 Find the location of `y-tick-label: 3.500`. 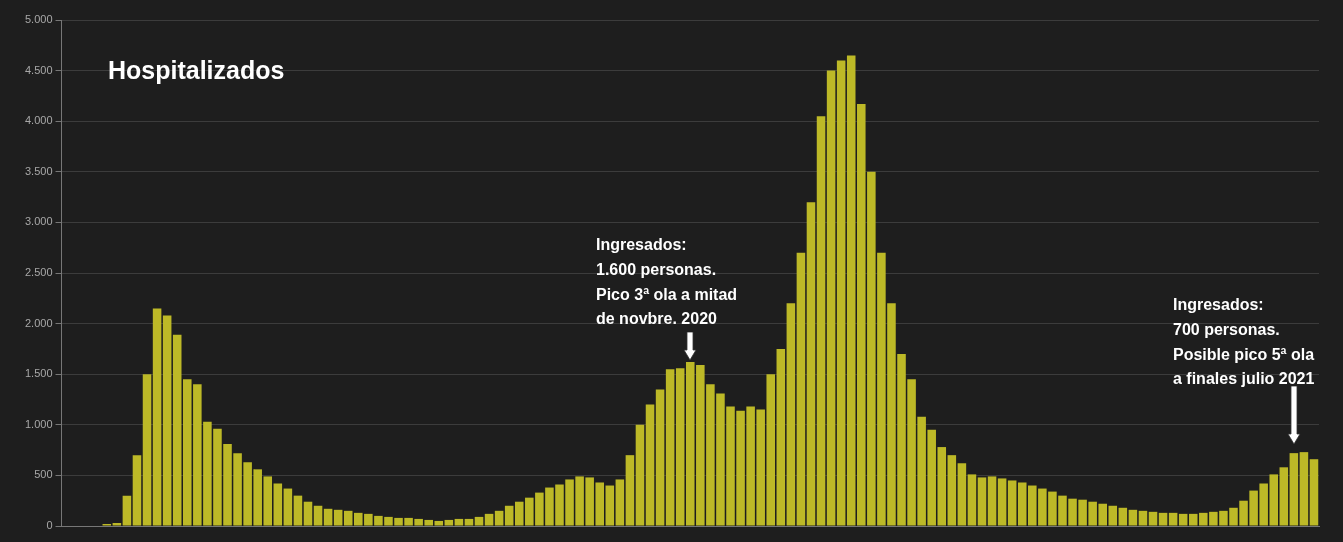

y-tick-label: 3.500 is located at coordinates (39, 170).